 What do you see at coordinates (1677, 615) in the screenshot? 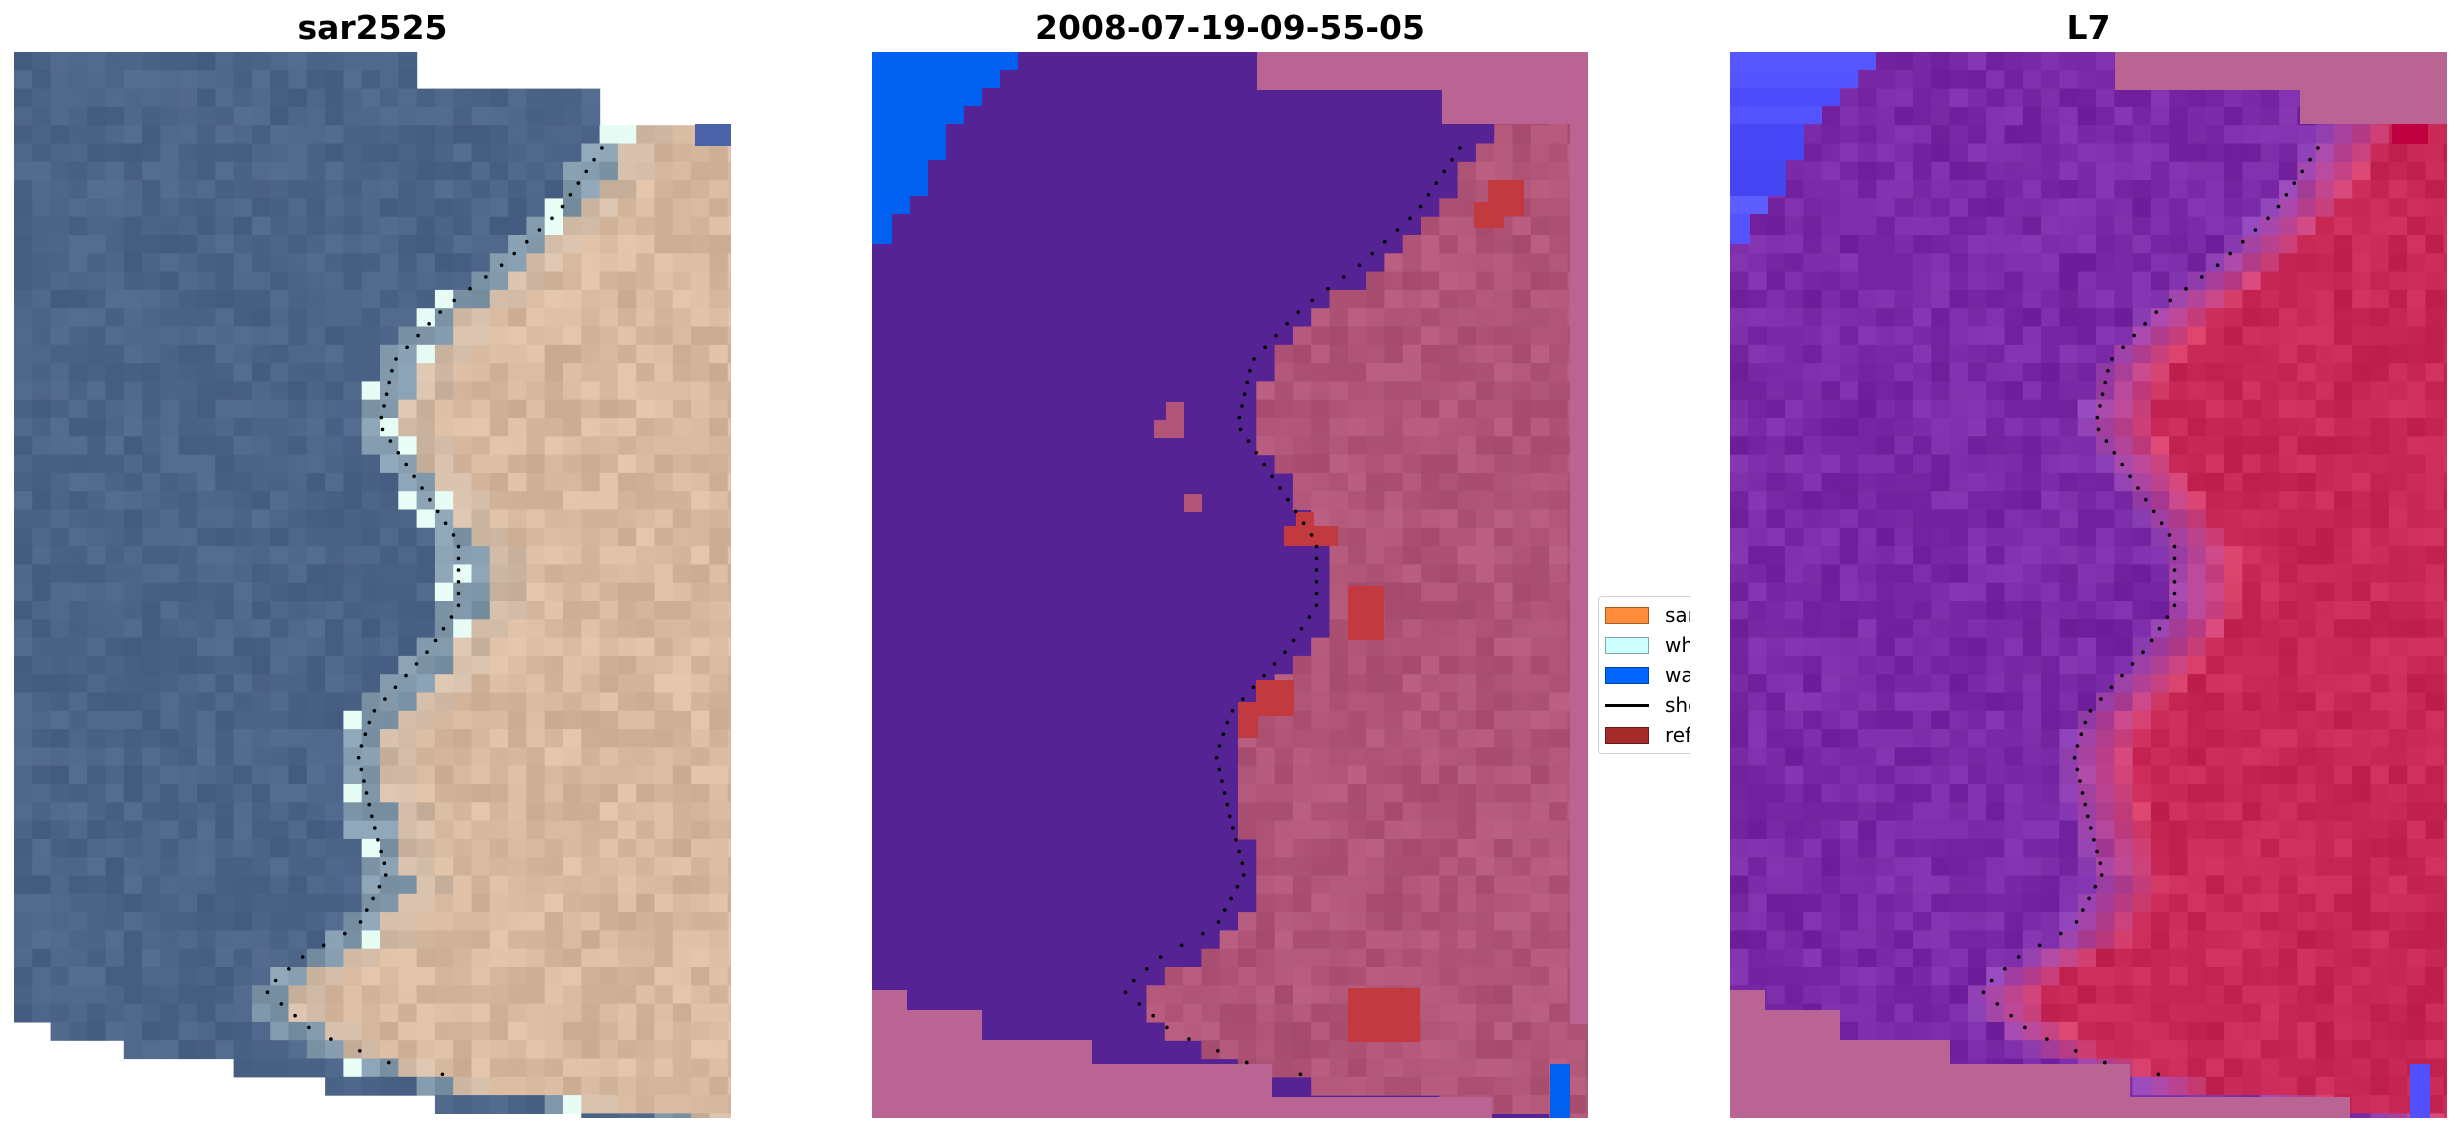
I see `legend-label-sand: sand` at bounding box center [1677, 615].